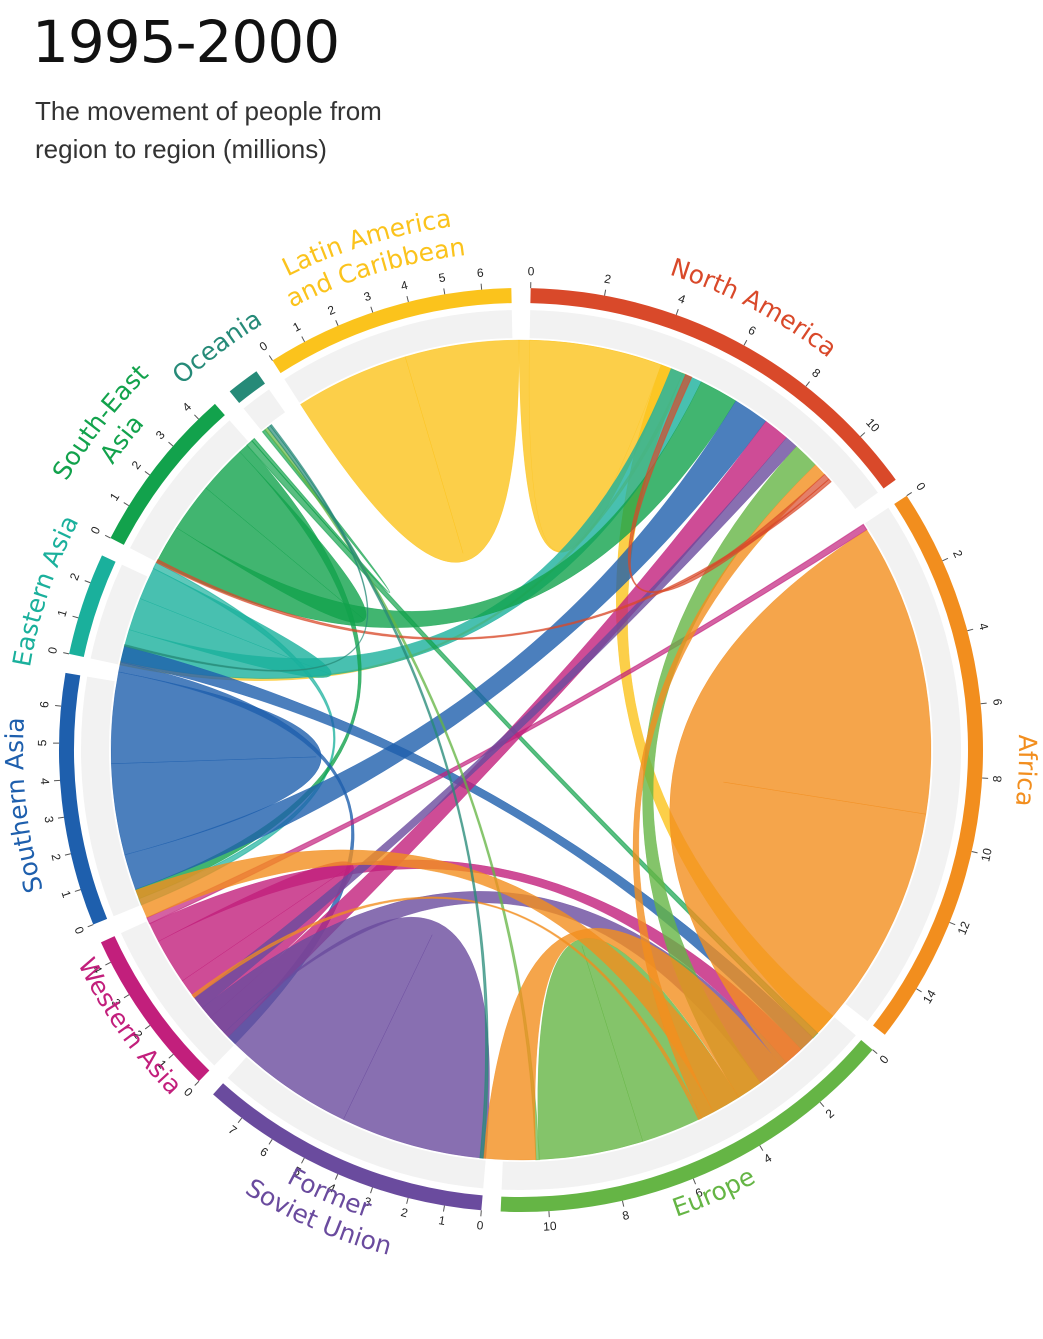 This screenshot has height=1339, width=1043. What do you see at coordinates (728, 791) in the screenshot?
I see `ribbon-africa-to-north-america` at bounding box center [728, 791].